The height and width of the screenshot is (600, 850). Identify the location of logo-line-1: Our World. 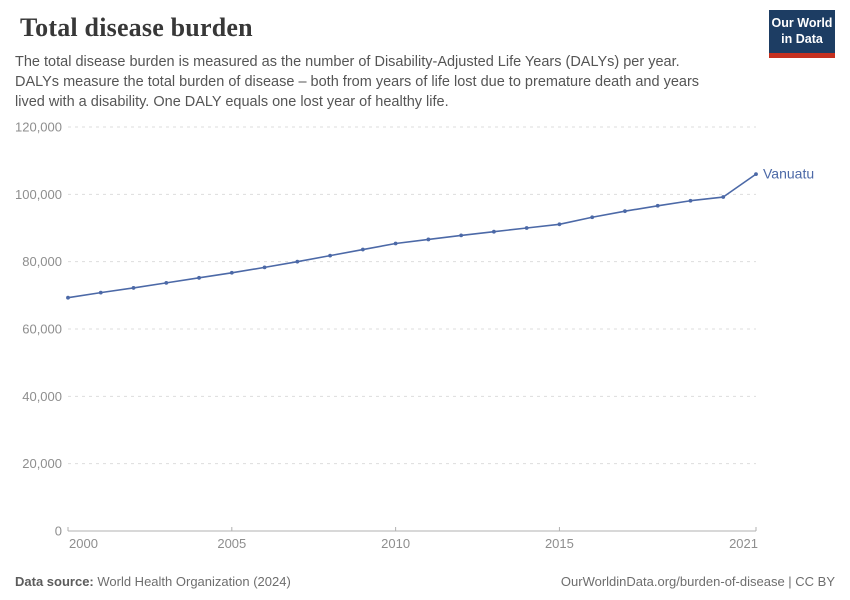
(802, 23).